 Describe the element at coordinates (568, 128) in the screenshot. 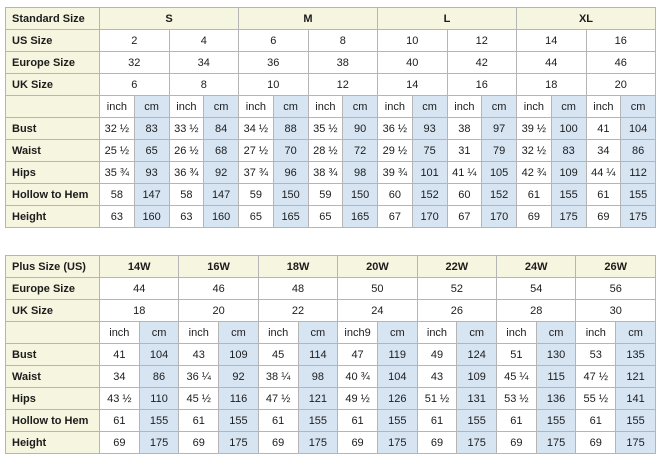

I see `cm-value-cell: 100` at that location.